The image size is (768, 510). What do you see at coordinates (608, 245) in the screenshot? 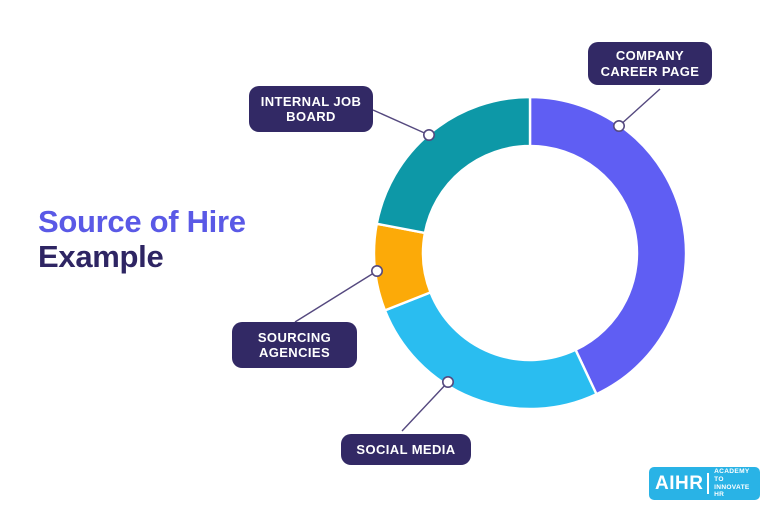
I see `donut-segment-company-career-page` at bounding box center [608, 245].